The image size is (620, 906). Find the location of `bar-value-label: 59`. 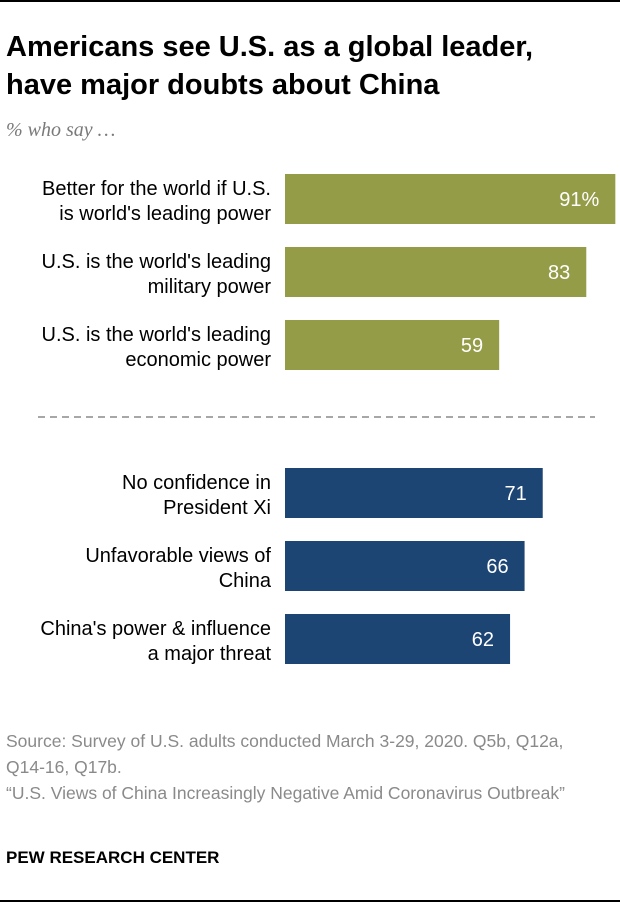

bar-value-label: 59 is located at coordinates (472, 346).